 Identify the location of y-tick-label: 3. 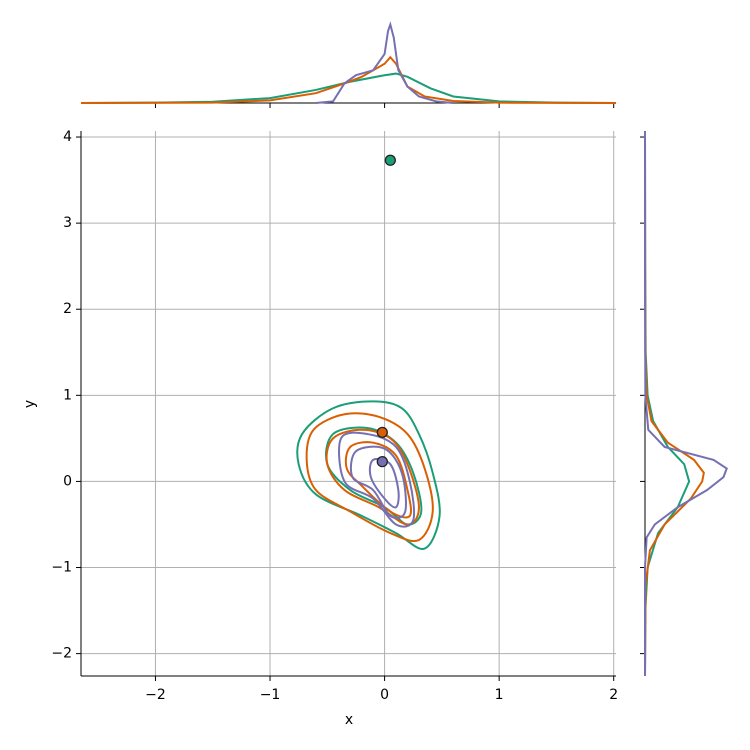
(67, 223).